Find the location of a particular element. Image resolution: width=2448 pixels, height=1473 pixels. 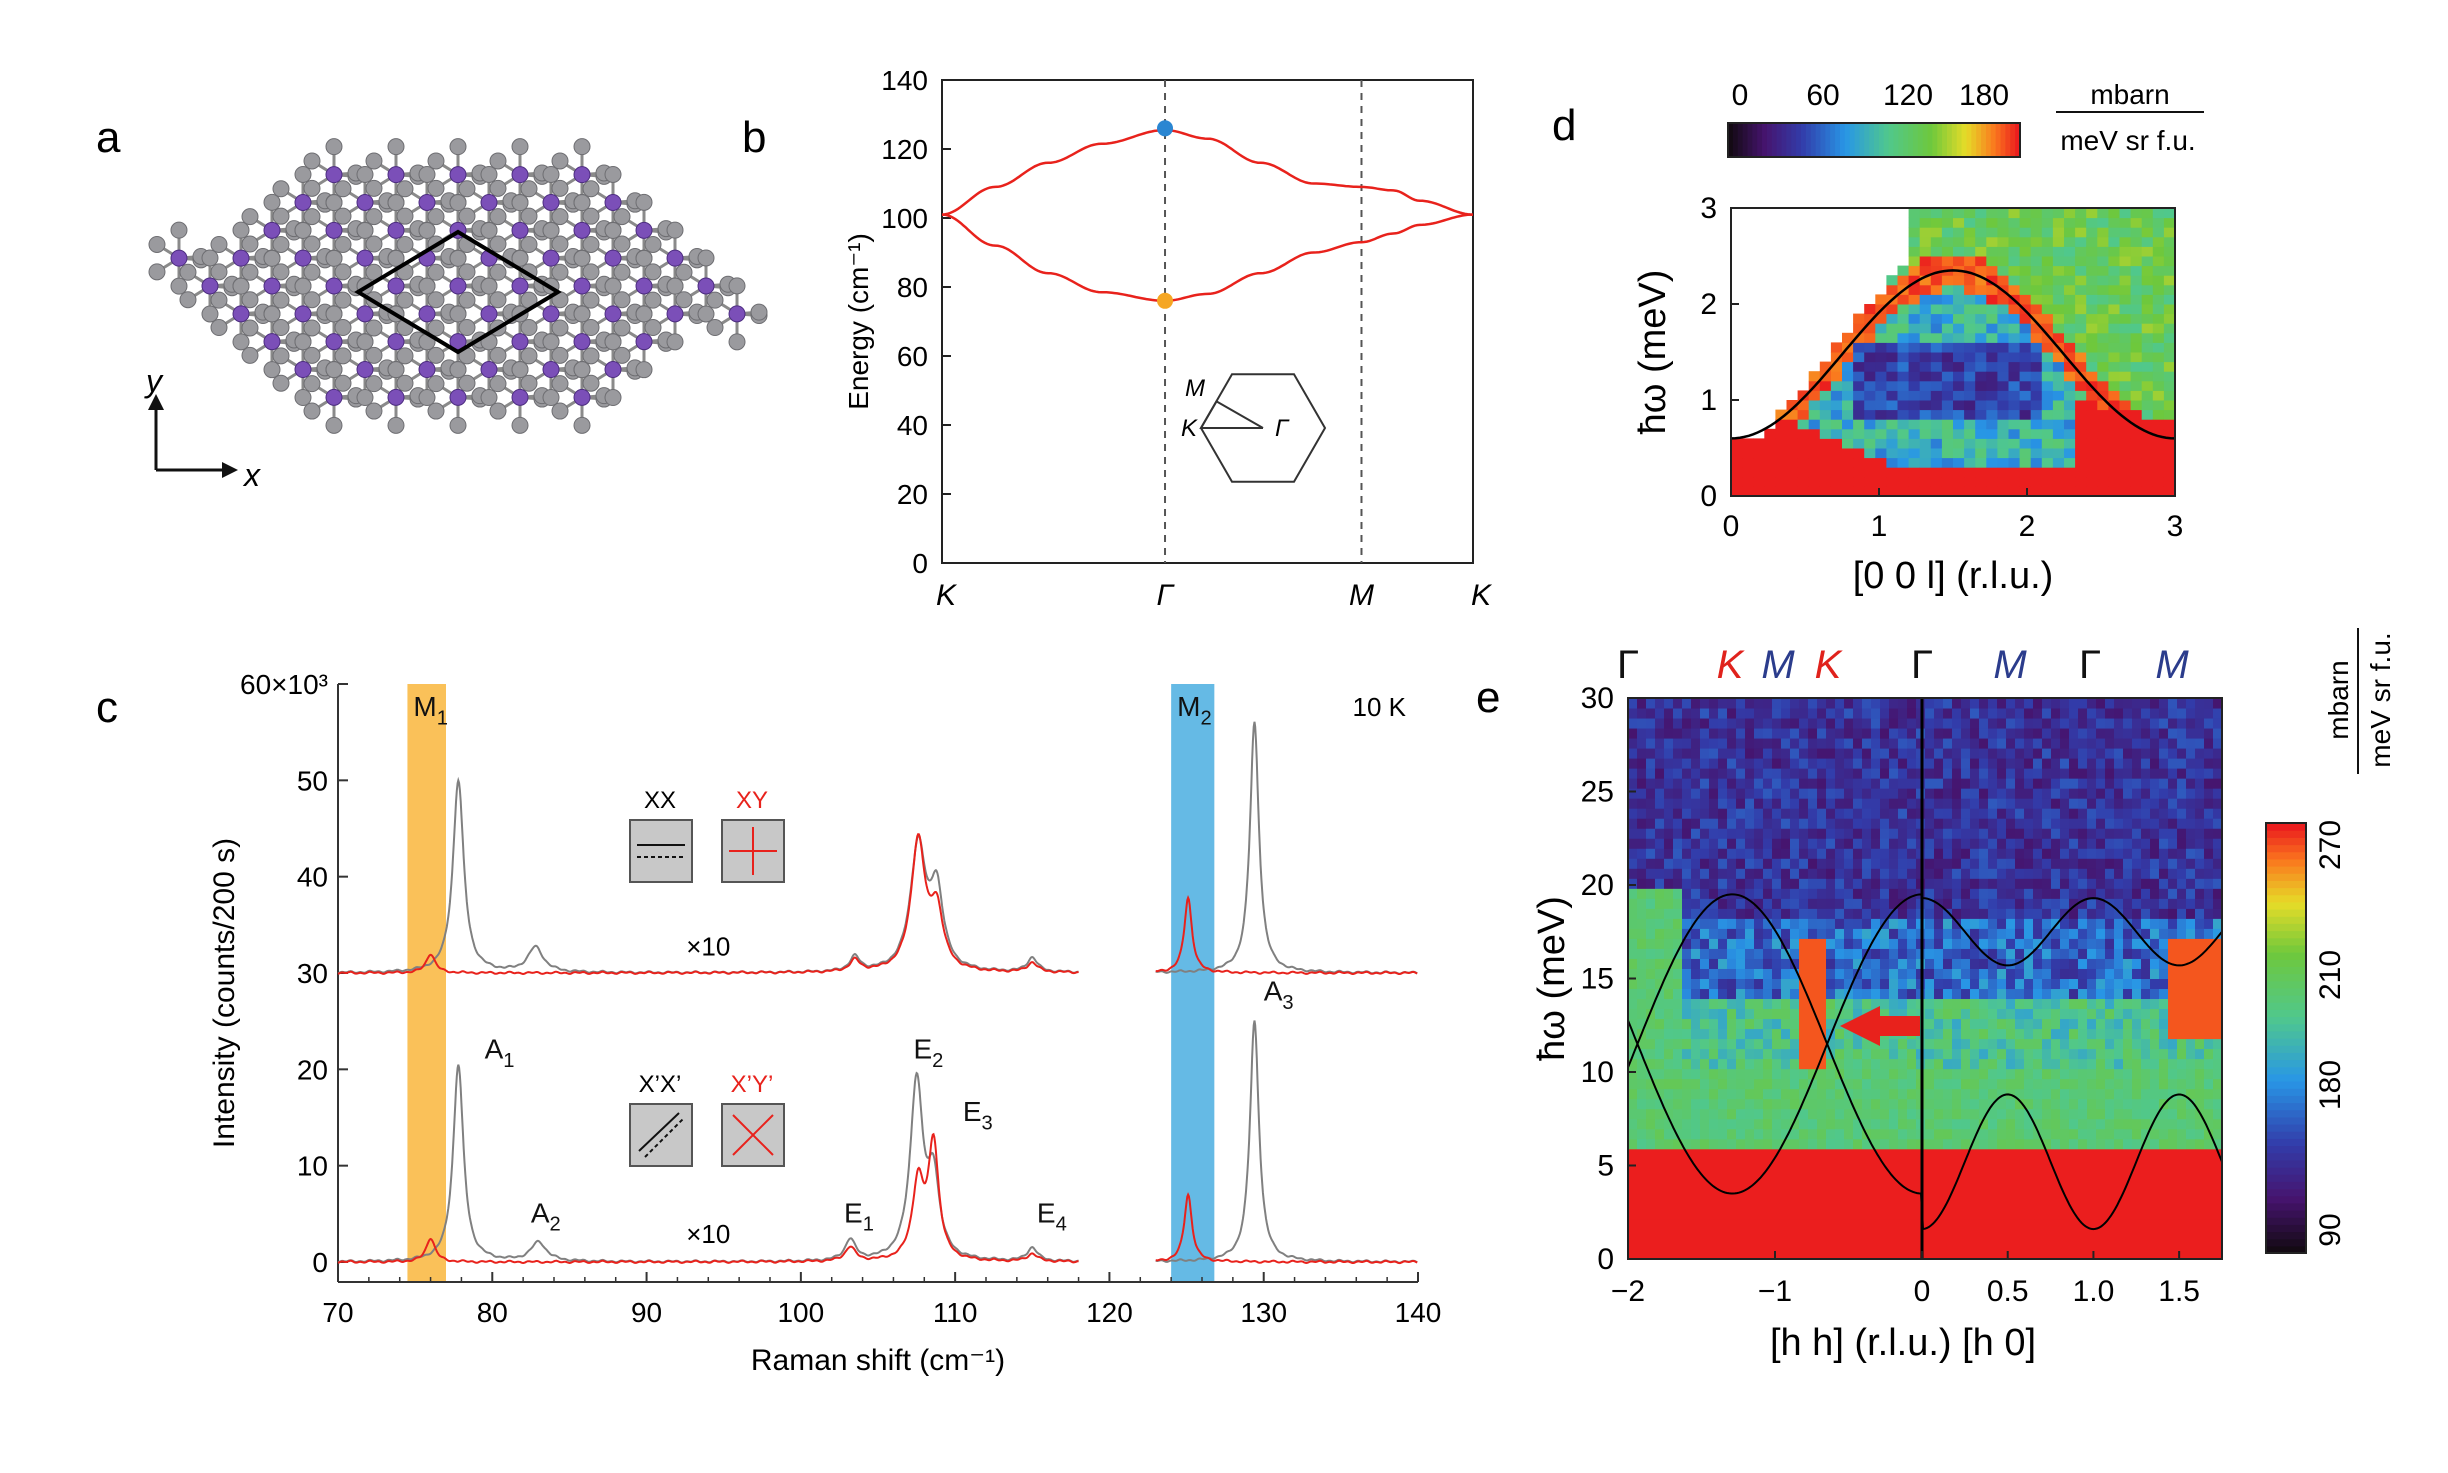

y-tick-label: 30 is located at coordinates (312, 973).